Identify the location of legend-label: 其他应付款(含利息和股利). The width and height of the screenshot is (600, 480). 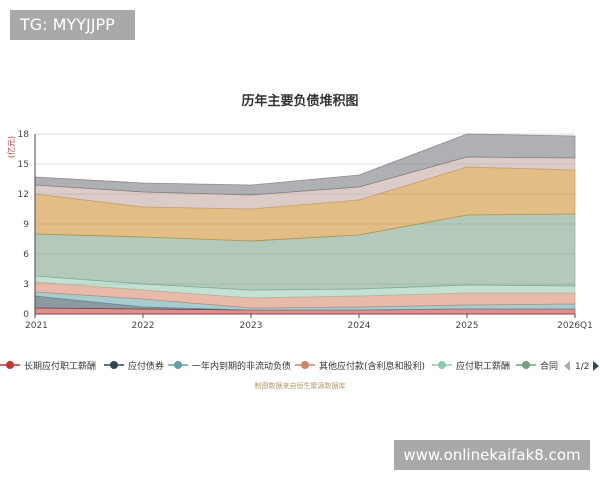
(372, 366).